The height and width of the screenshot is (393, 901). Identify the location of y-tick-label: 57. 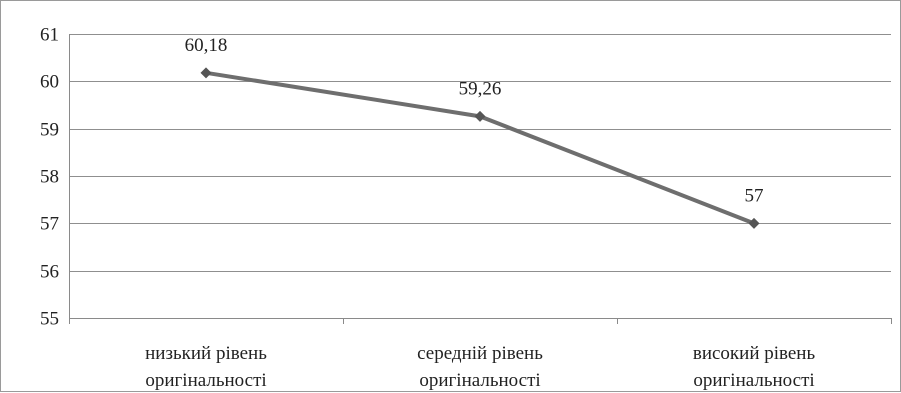
(49, 224).